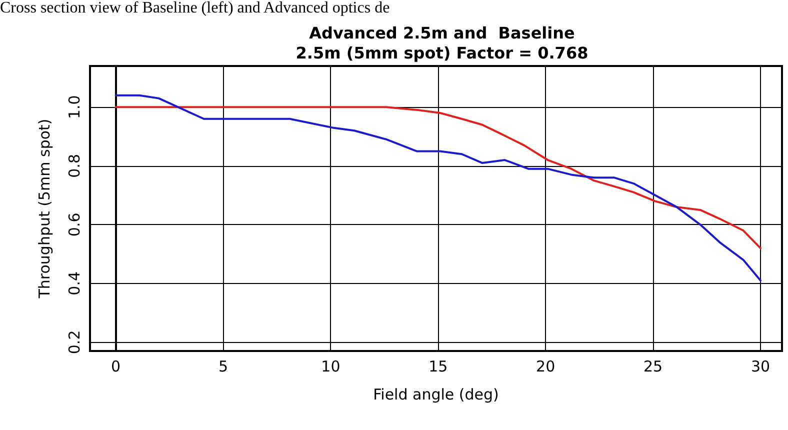 The height and width of the screenshot is (430, 788). What do you see at coordinates (75, 224) in the screenshot?
I see `y-tick-label: 0.6` at bounding box center [75, 224].